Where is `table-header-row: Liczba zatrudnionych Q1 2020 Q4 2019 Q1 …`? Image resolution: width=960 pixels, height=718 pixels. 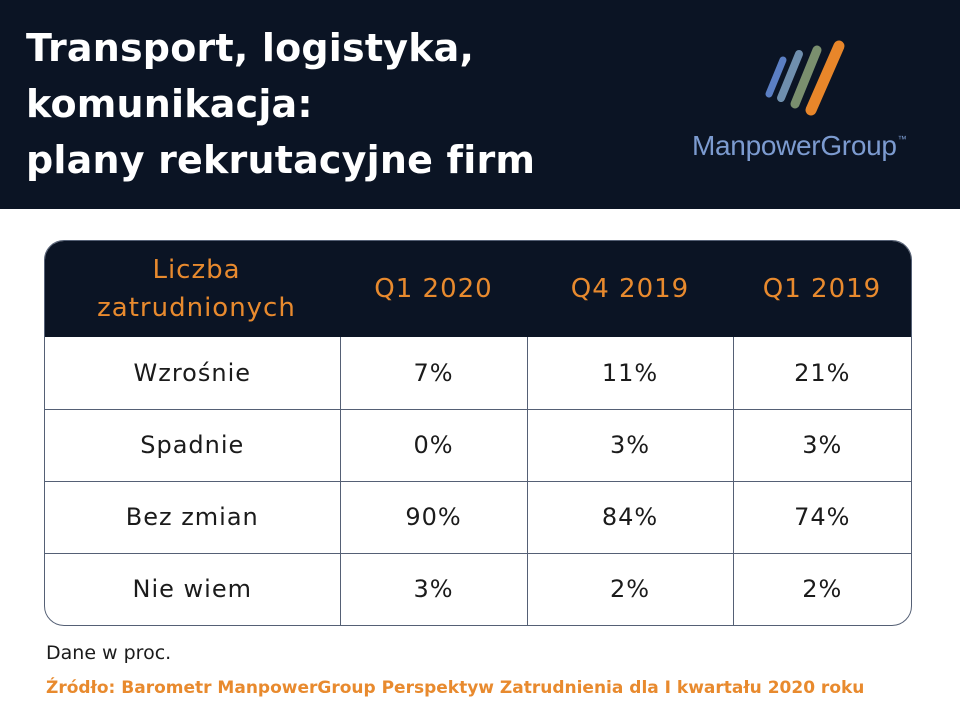 table-header-row: Liczba zatrudnionych Q1 2020 Q4 2019 Q1 … is located at coordinates (478, 289).